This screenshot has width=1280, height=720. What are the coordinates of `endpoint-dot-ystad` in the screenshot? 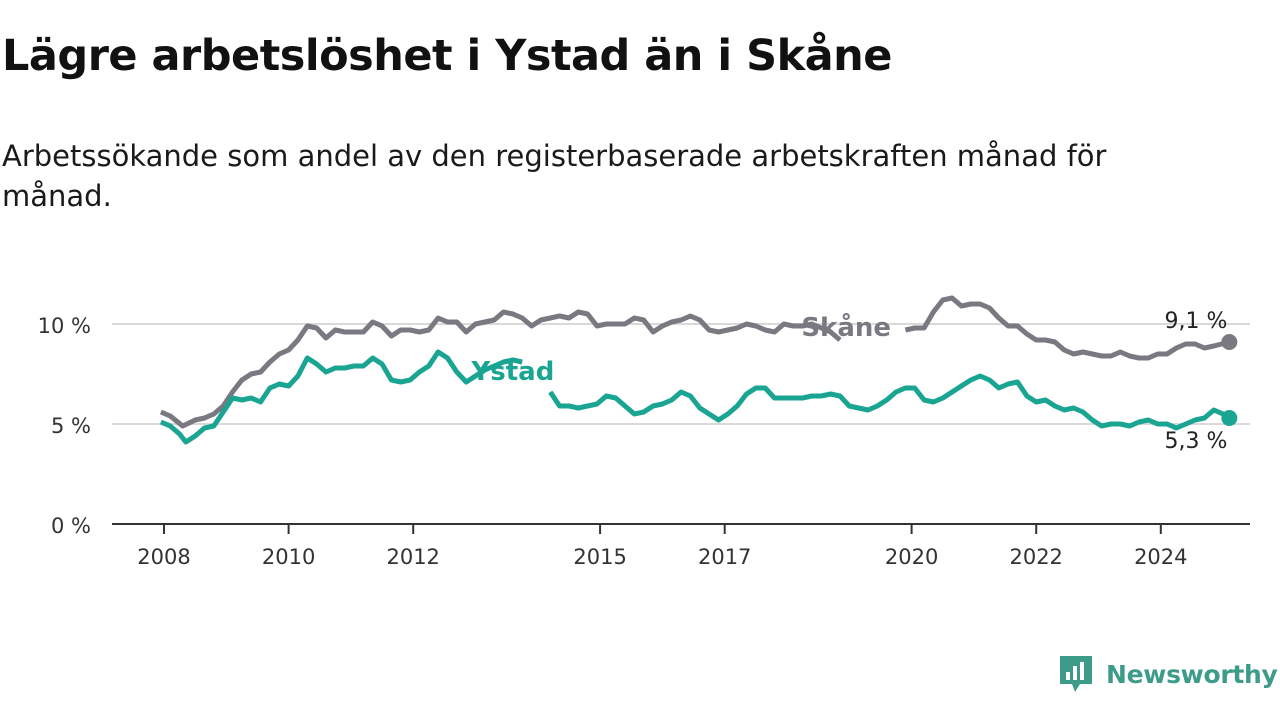 It's located at (1229, 418).